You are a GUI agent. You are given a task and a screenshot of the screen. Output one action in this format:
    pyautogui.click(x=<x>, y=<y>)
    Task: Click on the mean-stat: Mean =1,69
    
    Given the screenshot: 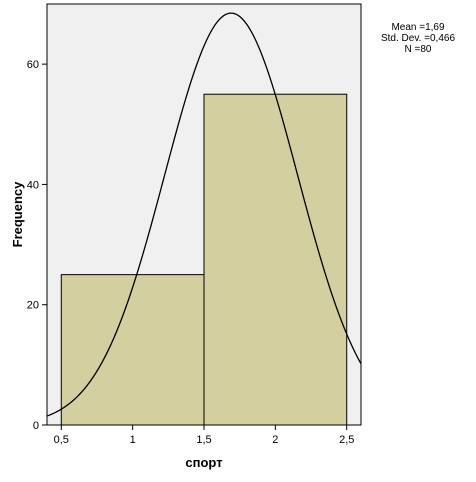 What is the action you would take?
    pyautogui.click(x=418, y=27)
    